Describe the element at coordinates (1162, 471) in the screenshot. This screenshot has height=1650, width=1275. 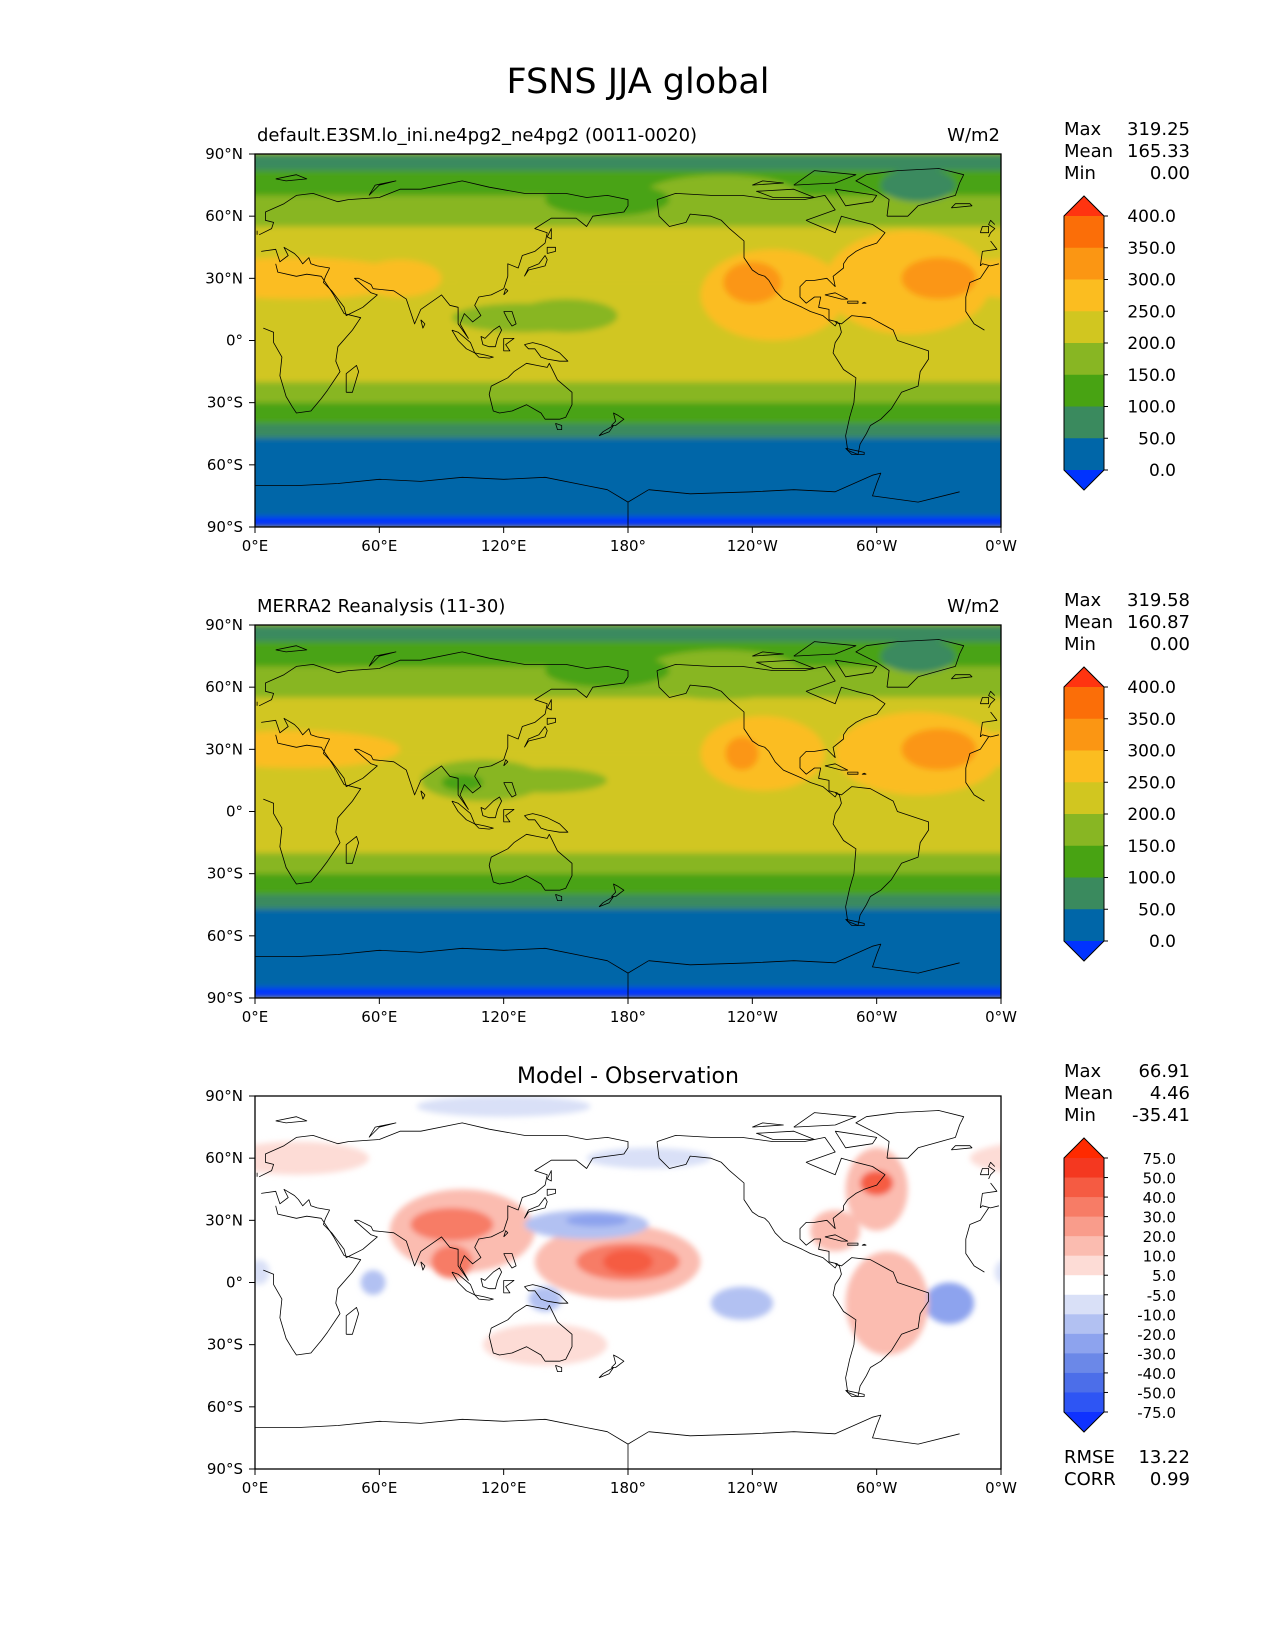
I see `colorbar-tick-label: 0.0` at that location.